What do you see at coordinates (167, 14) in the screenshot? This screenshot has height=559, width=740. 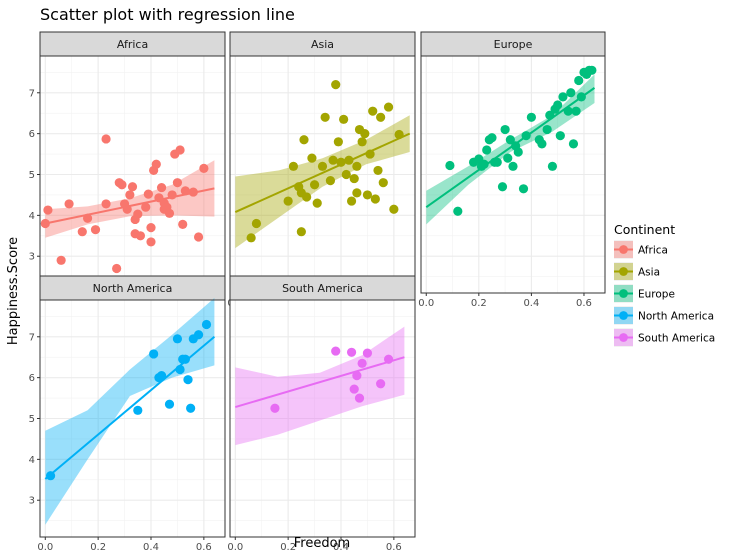 I see `plot-title: Scatter plot with regression line` at bounding box center [167, 14].